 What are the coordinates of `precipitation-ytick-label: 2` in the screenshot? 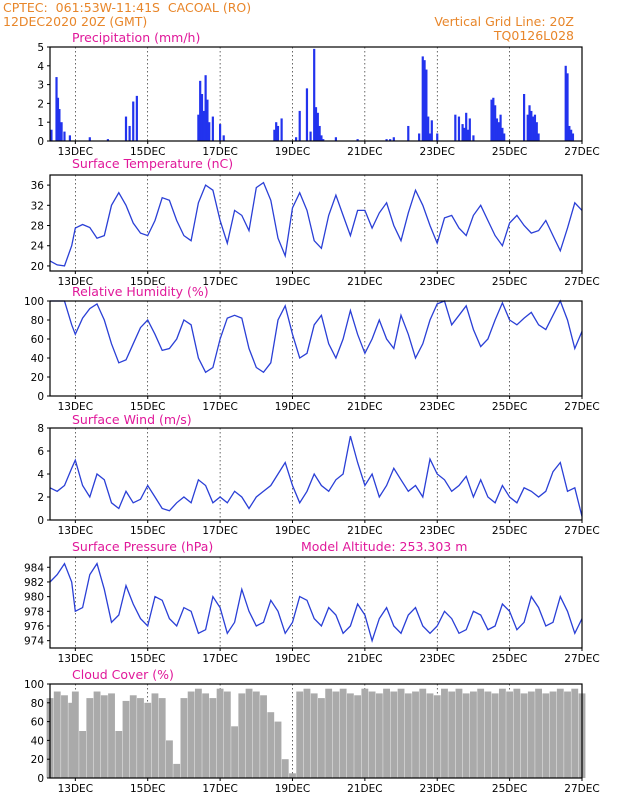 It's located at (40, 104).